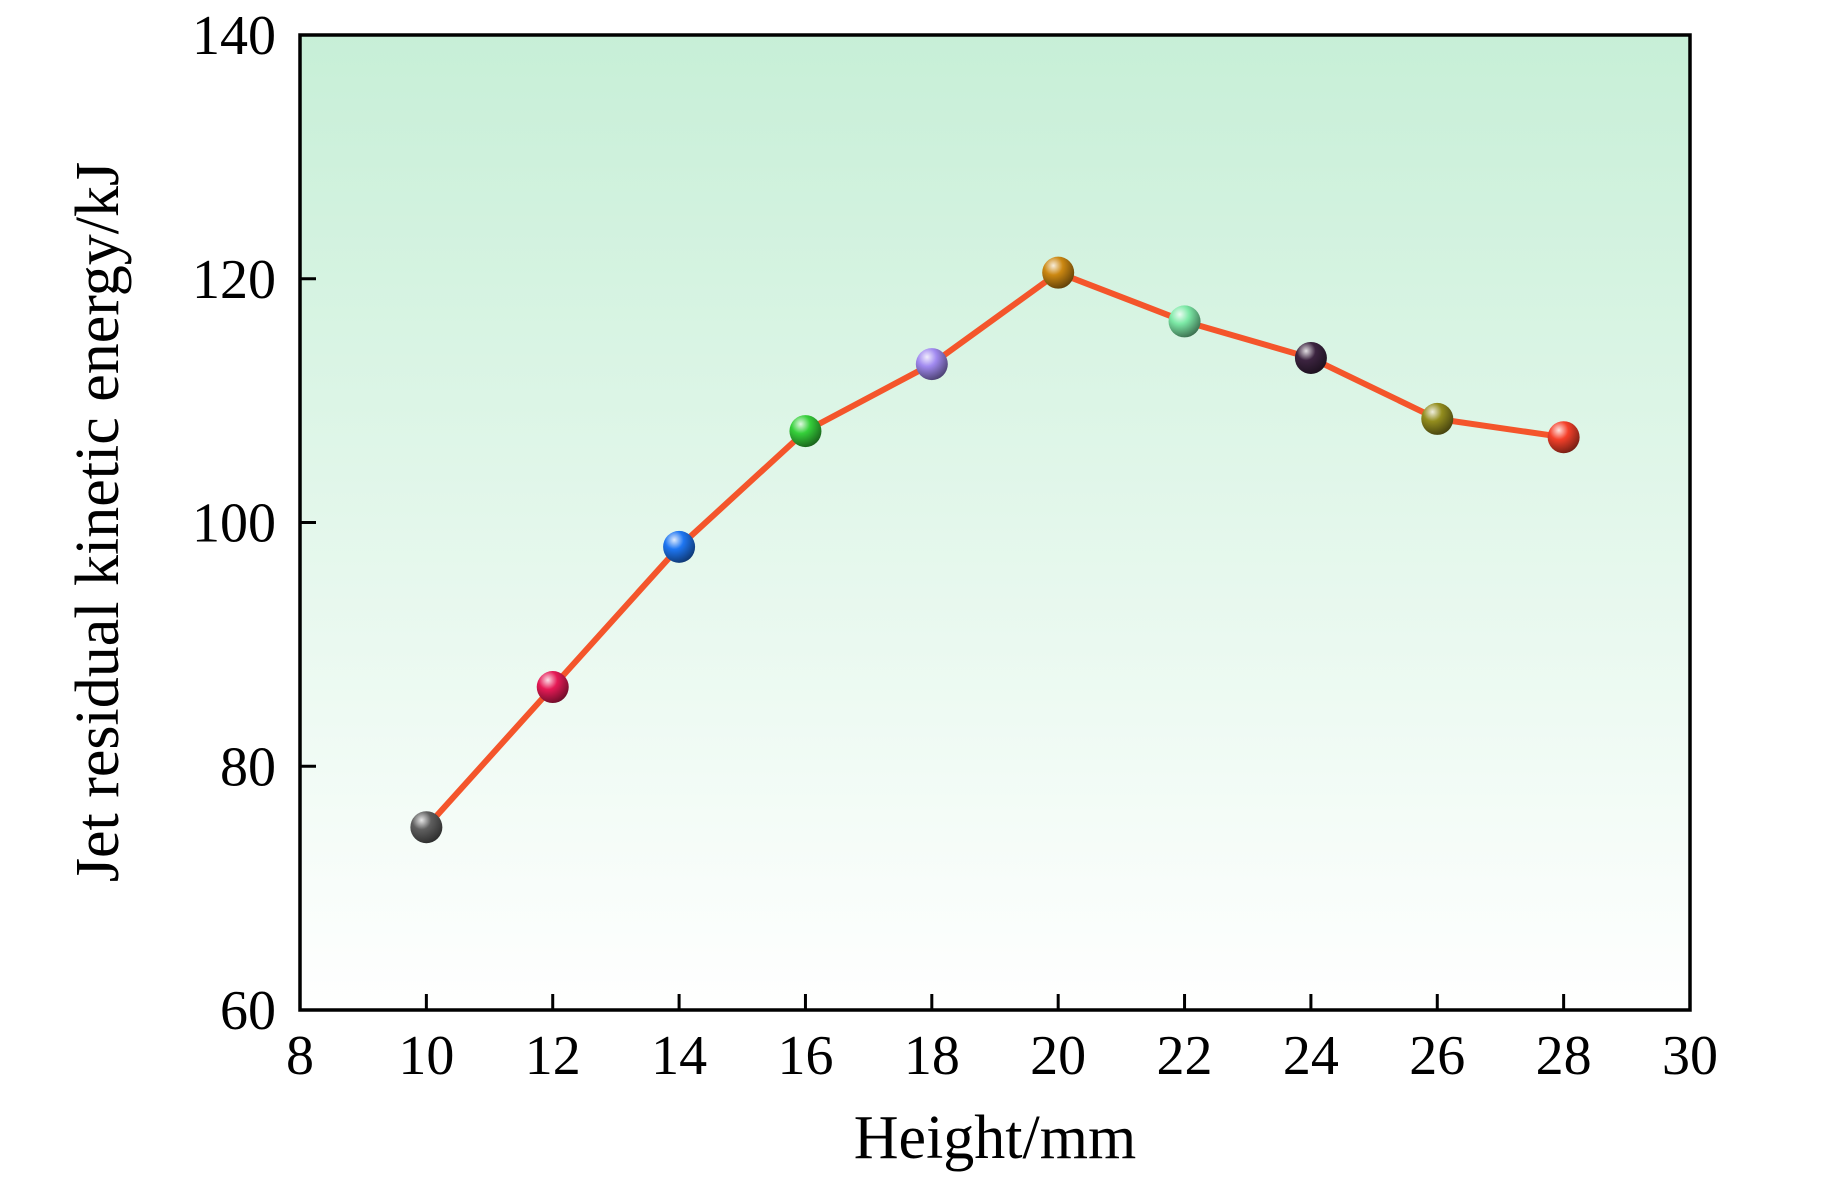  I want to click on x-tick-label: 28, so click(1564, 1056).